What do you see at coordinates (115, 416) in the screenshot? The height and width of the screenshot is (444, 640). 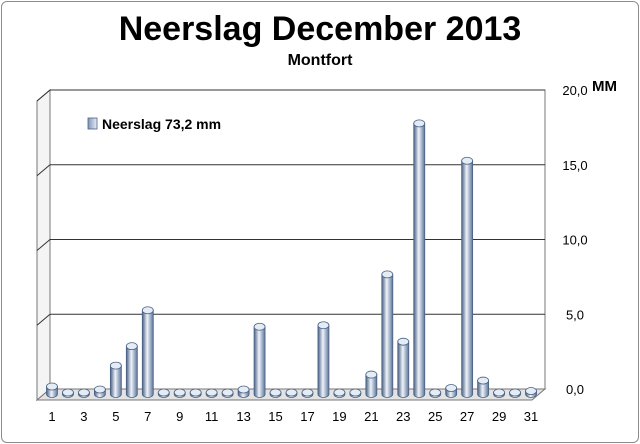 I see `x-tick-label: 5` at bounding box center [115, 416].